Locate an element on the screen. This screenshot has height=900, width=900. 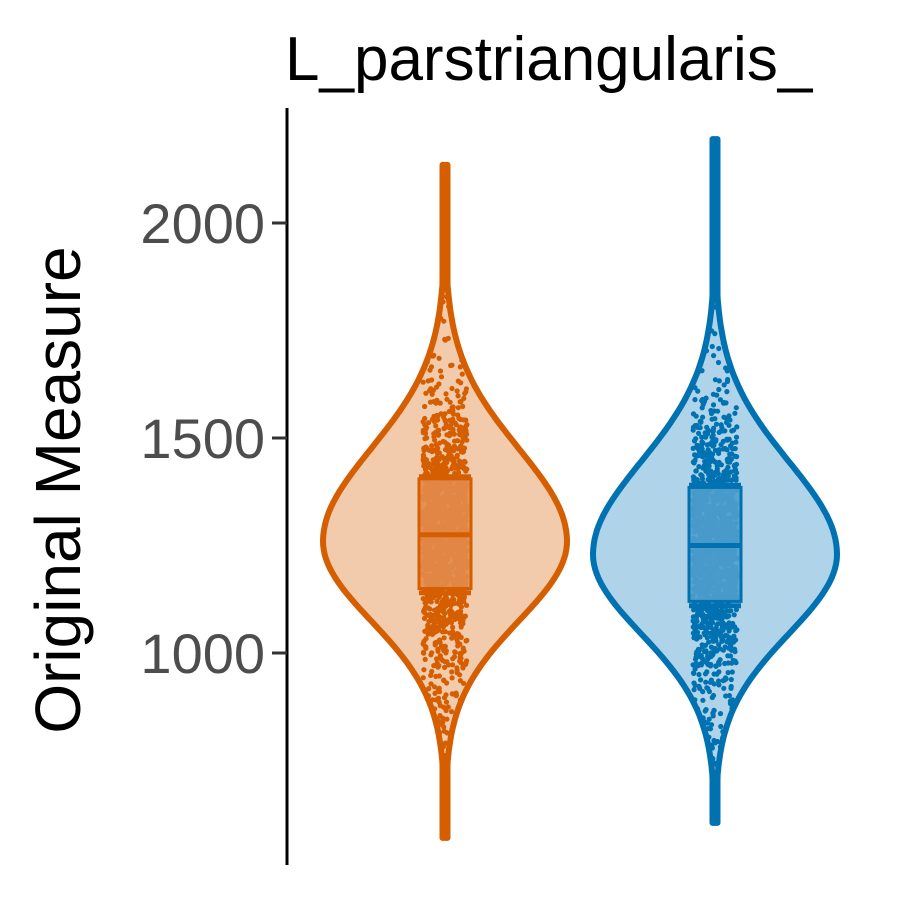
y-axis-label: Original Measure is located at coordinates (58, 489).